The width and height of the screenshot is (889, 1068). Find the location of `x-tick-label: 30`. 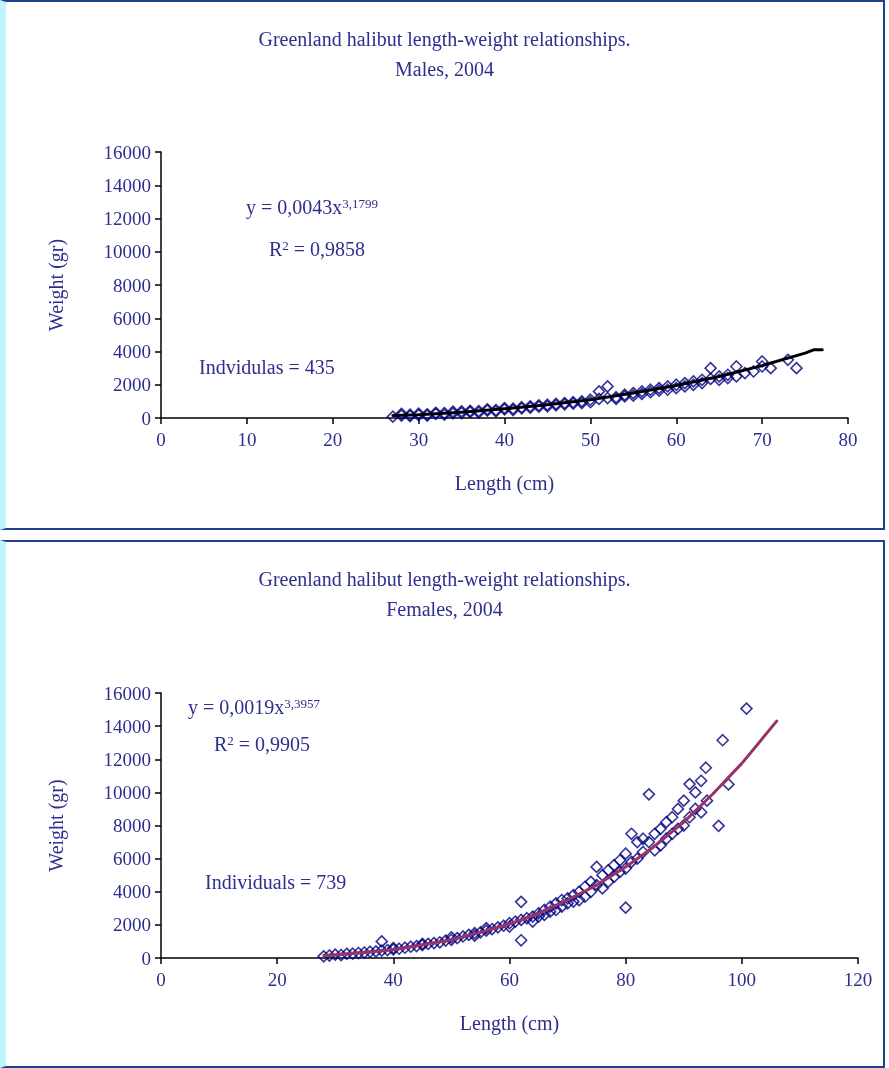

x-tick-label: 30 is located at coordinates (419, 439).